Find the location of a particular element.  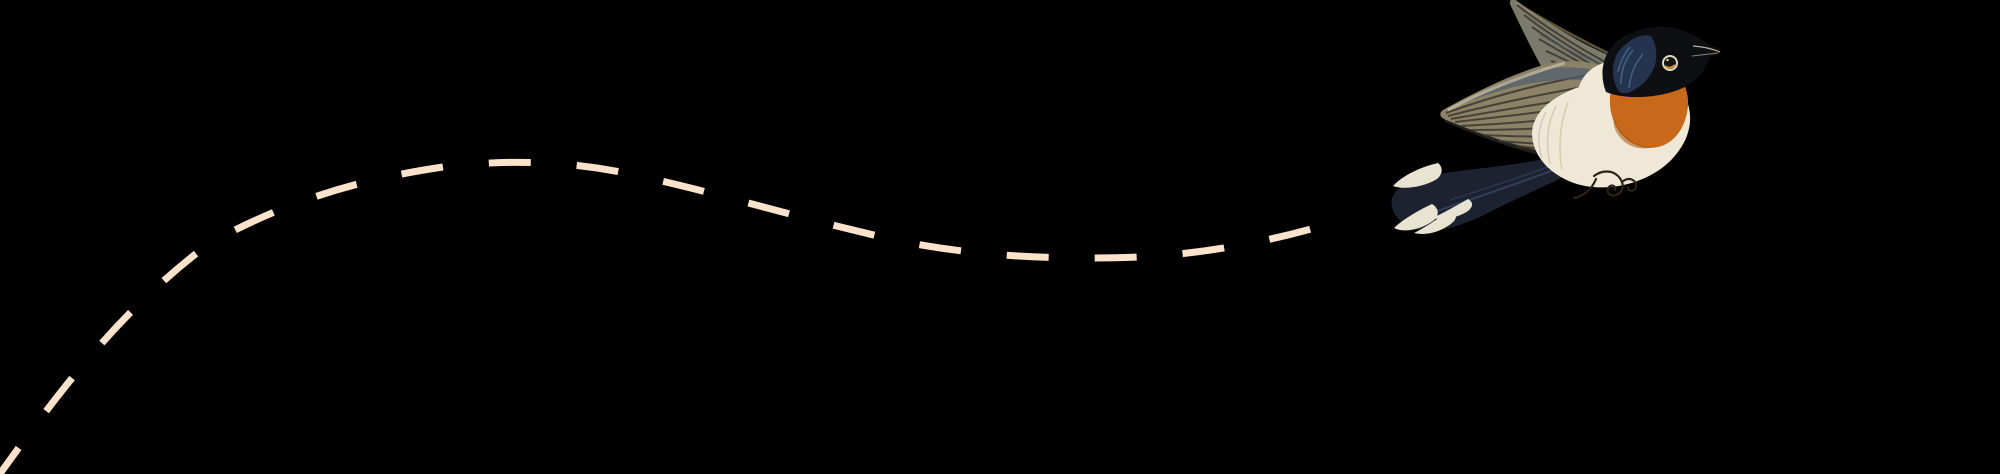

bird-eye is located at coordinates (1670, 63).